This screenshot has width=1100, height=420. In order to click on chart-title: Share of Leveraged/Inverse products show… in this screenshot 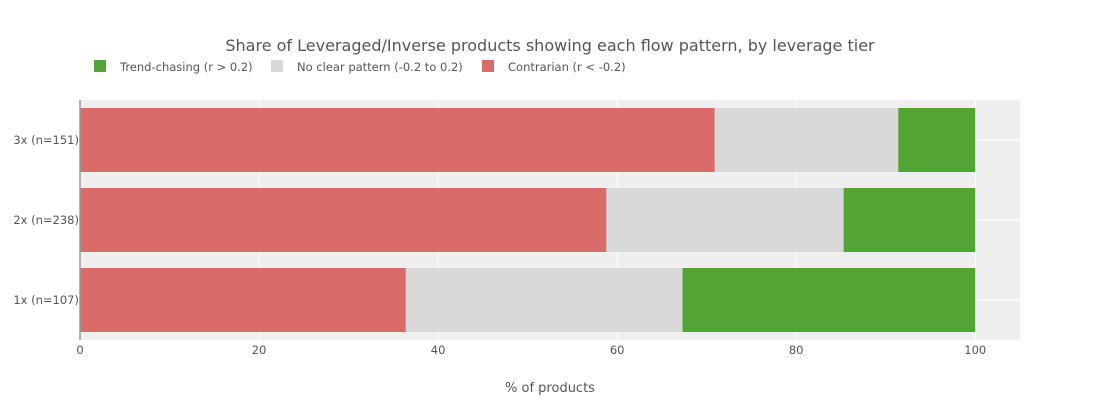, I will do `click(550, 45)`.